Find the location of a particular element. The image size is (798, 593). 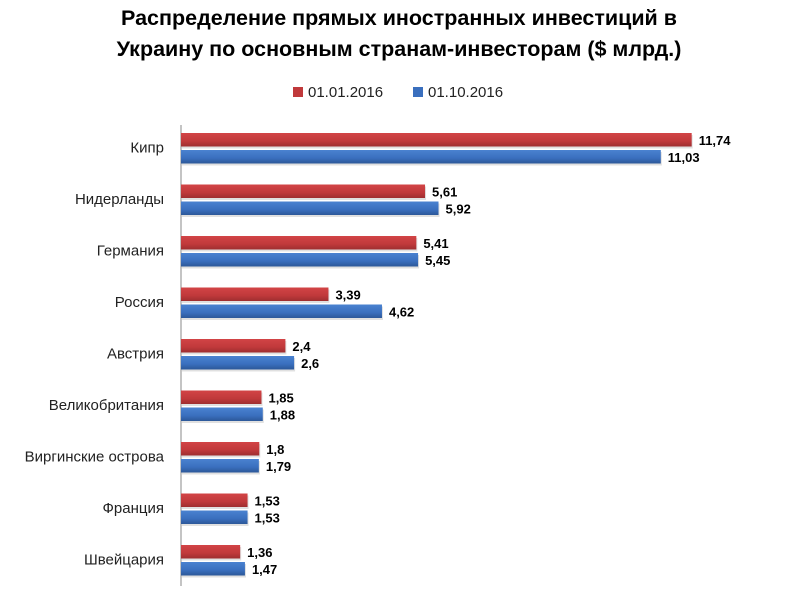

data-label: 1,8 is located at coordinates (275, 449).